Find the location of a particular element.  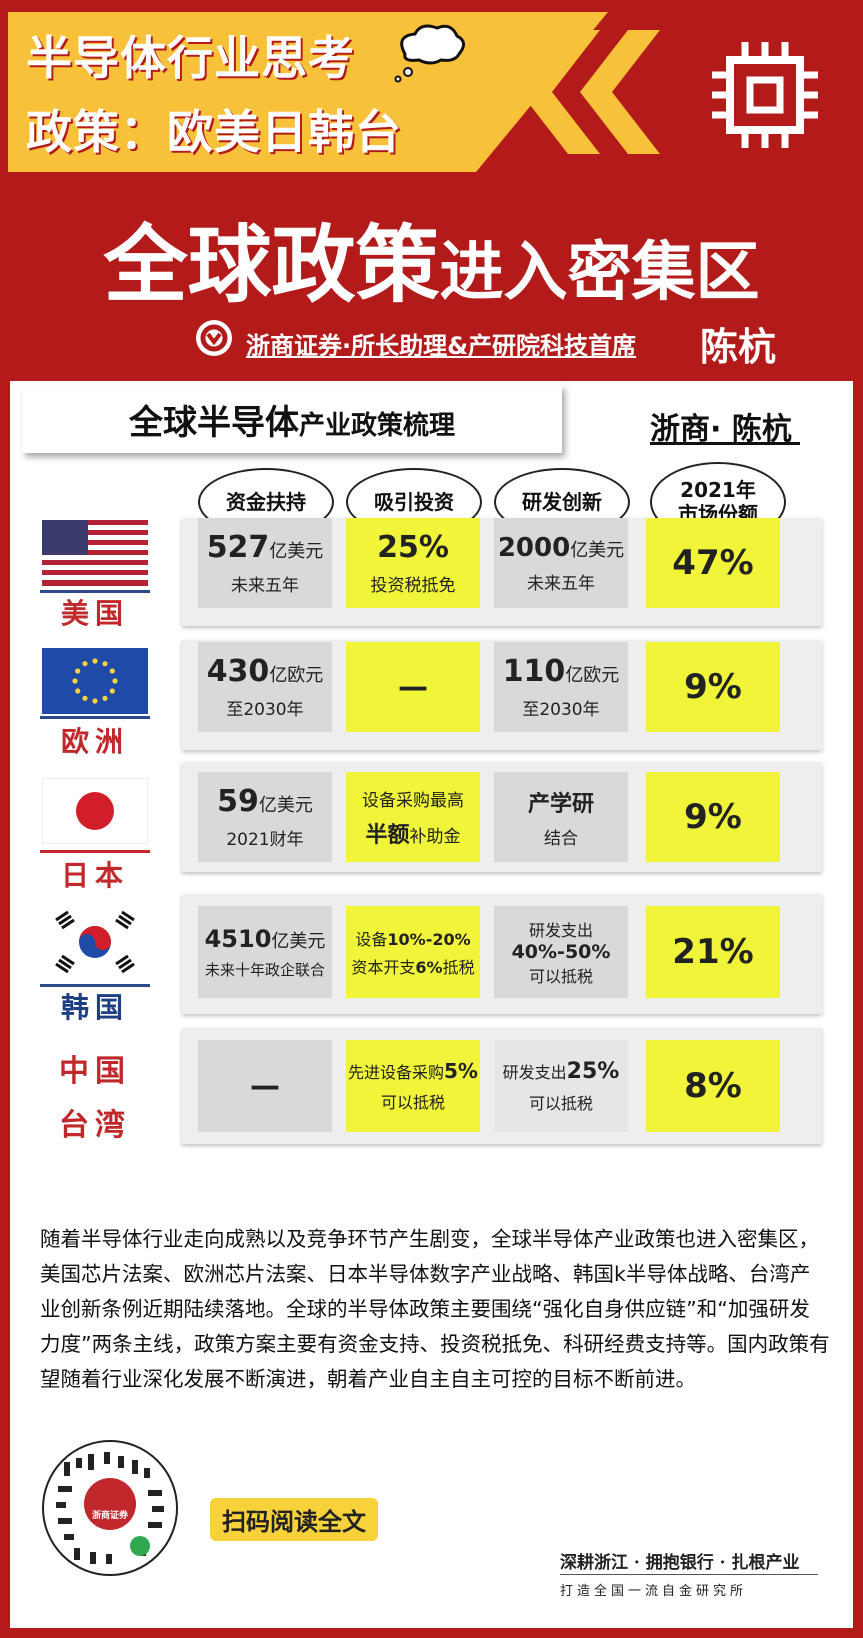

cell-europe-investment: — is located at coordinates (413, 687).